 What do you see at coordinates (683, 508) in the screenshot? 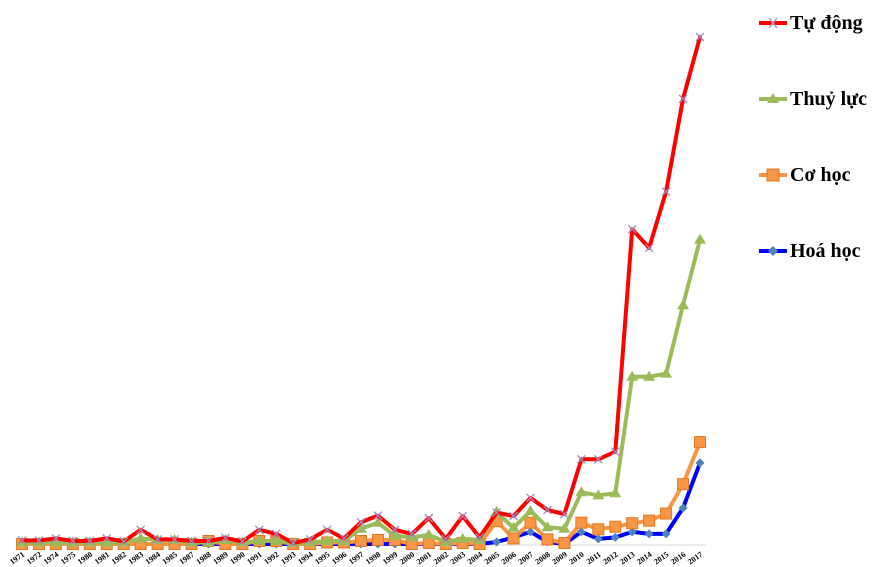
I see `data-point-hoa-hoc-2016` at bounding box center [683, 508].